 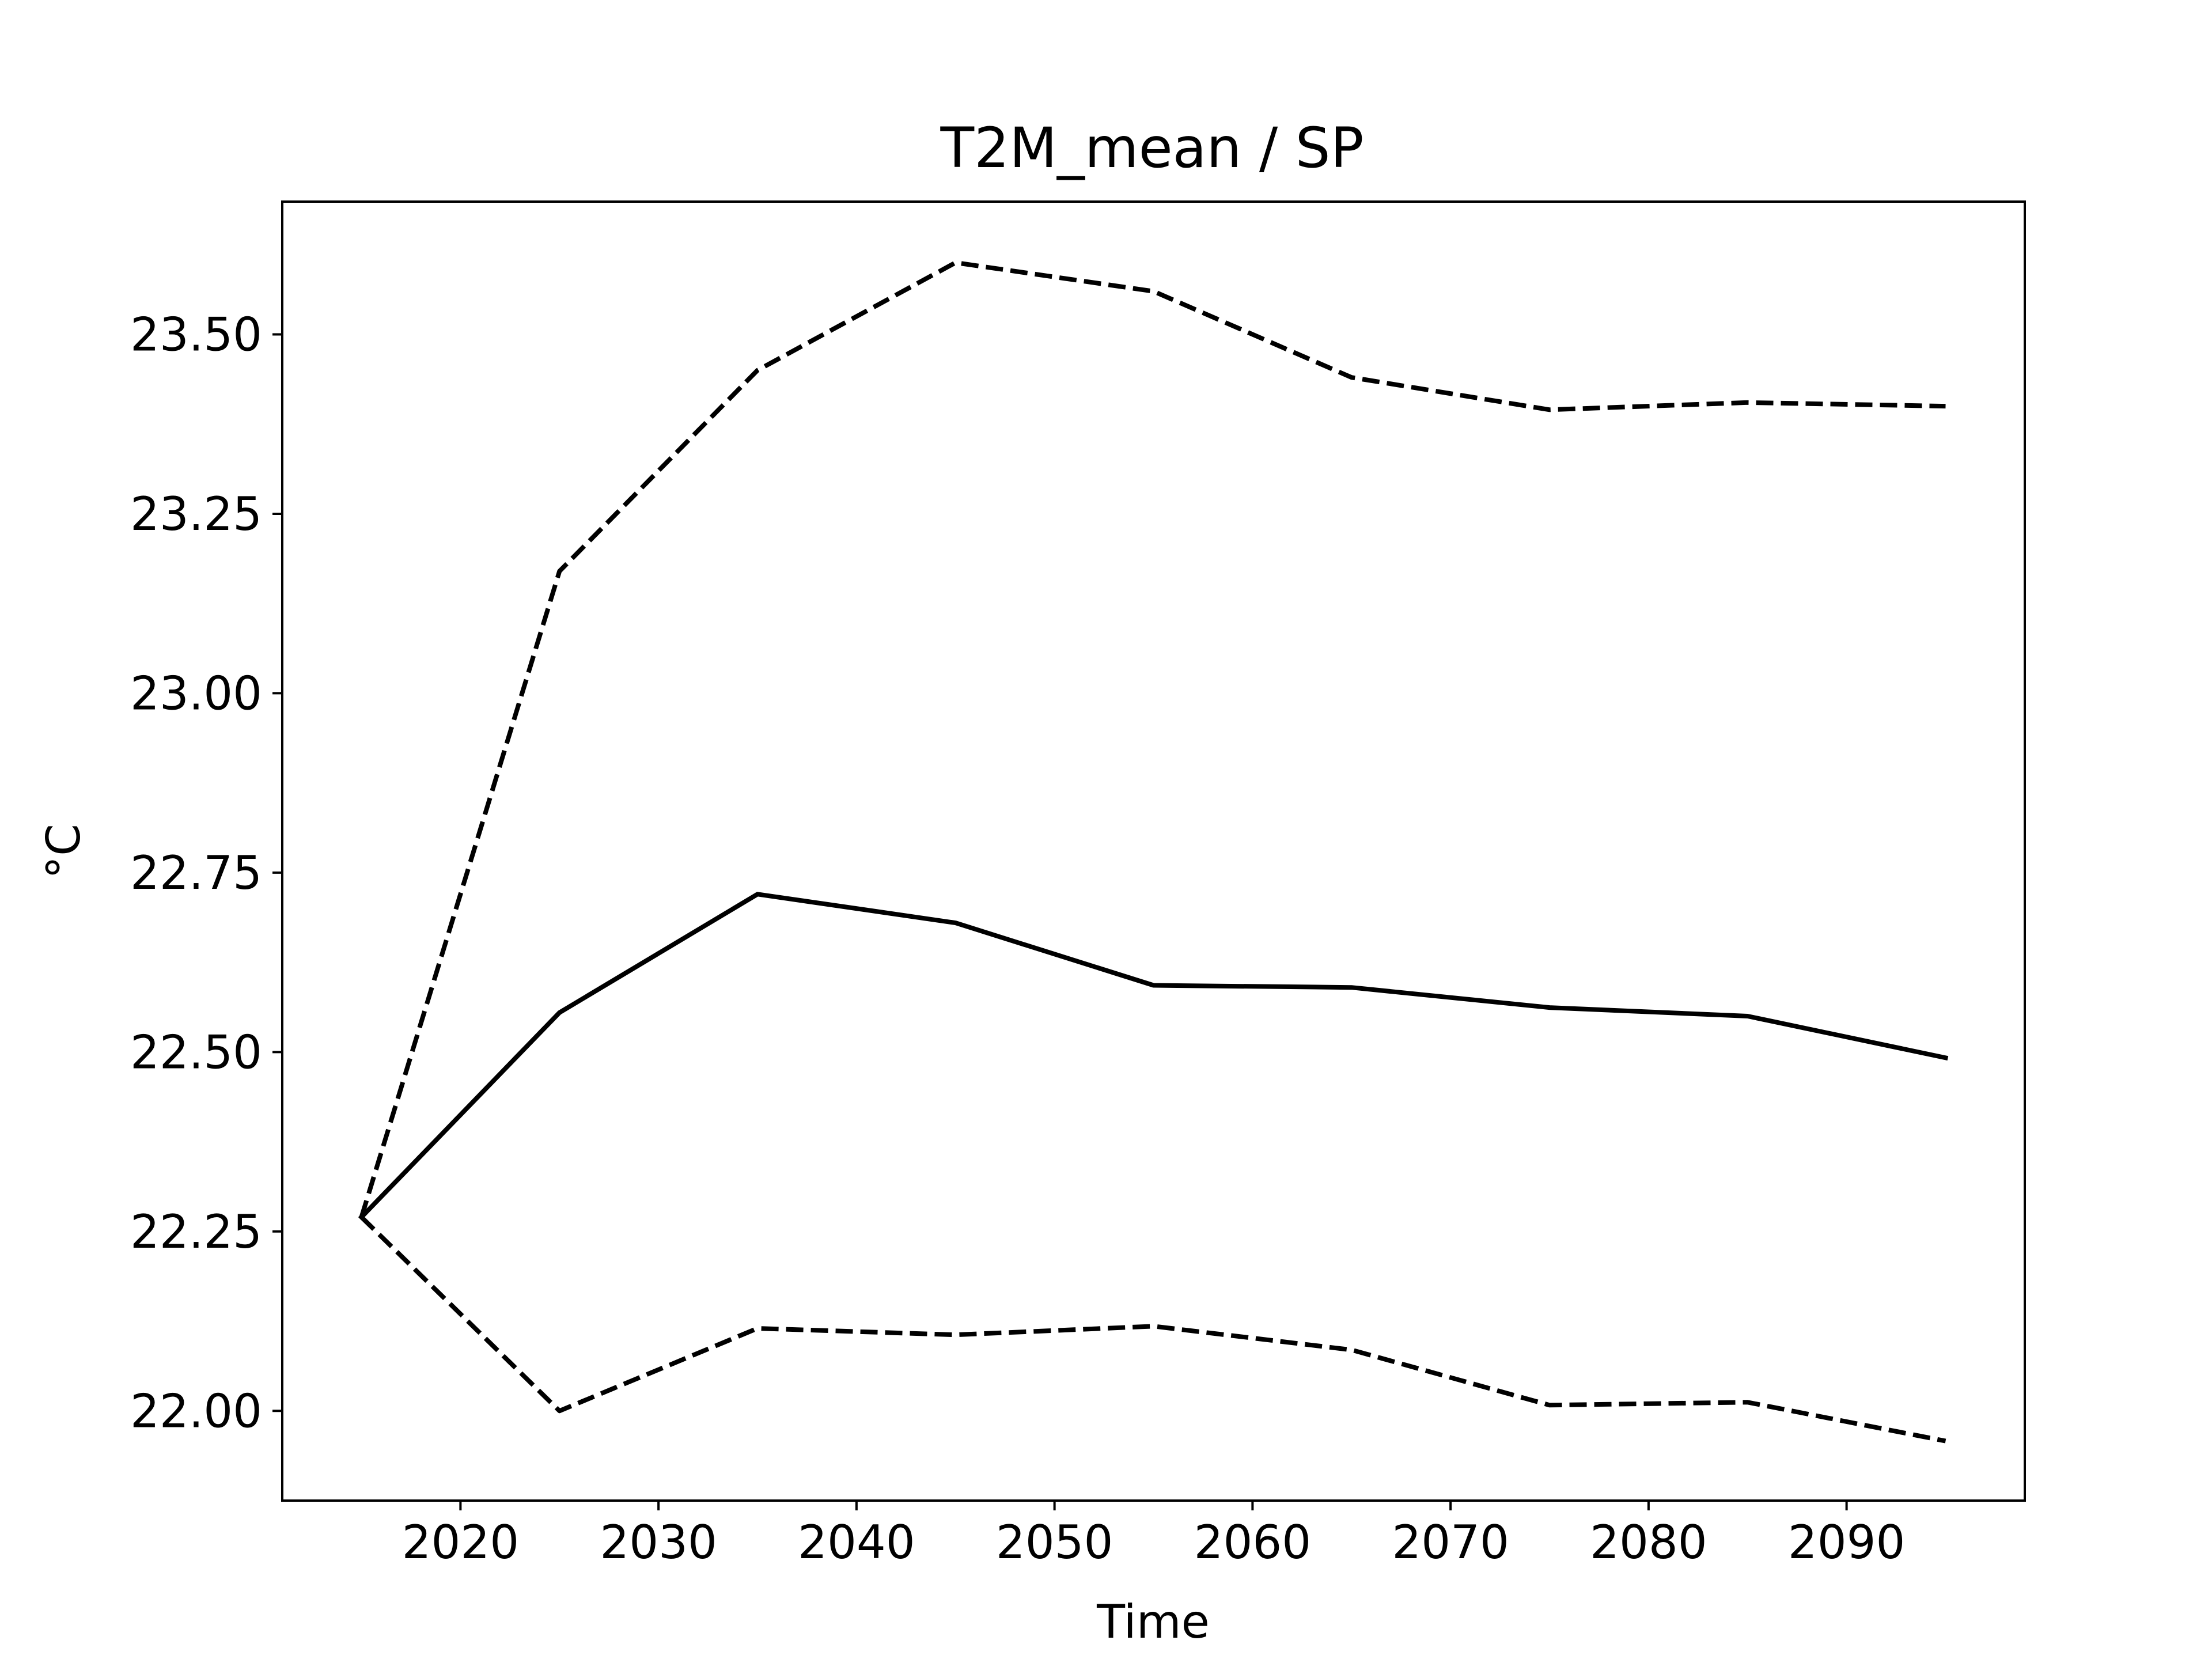 What do you see at coordinates (63, 851) in the screenshot?
I see `y-axis-label: °C` at bounding box center [63, 851].